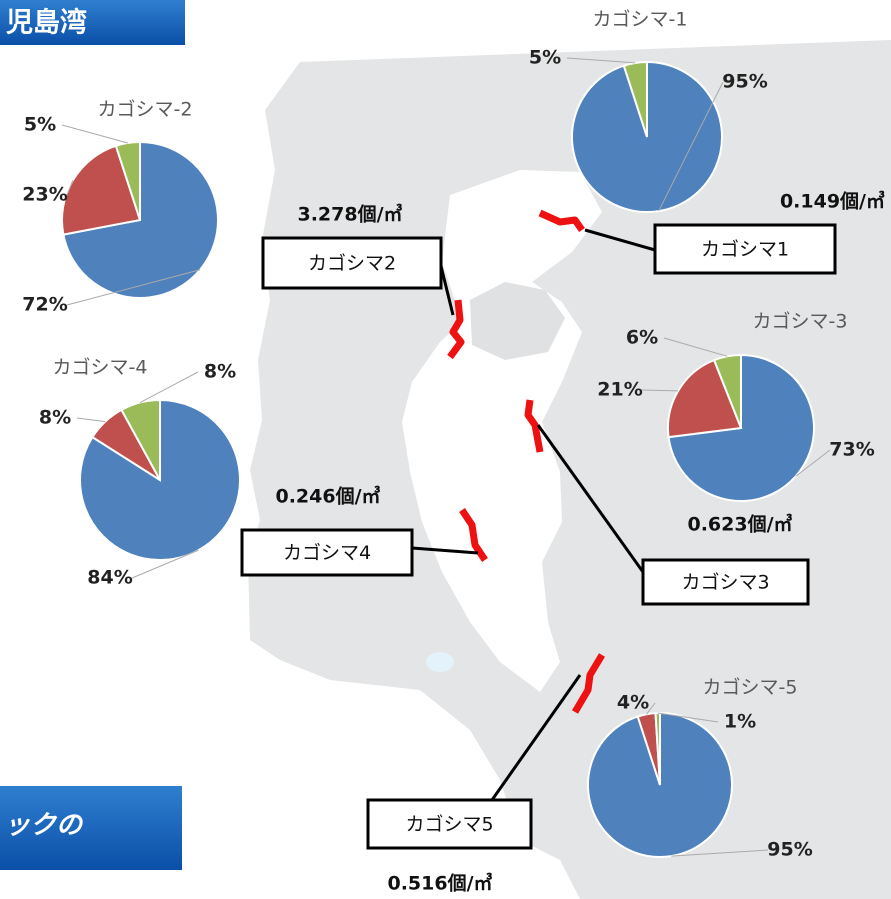  Describe the element at coordinates (832, 201) in the screenshot. I see `density-label: 0.149個/㎥` at that location.